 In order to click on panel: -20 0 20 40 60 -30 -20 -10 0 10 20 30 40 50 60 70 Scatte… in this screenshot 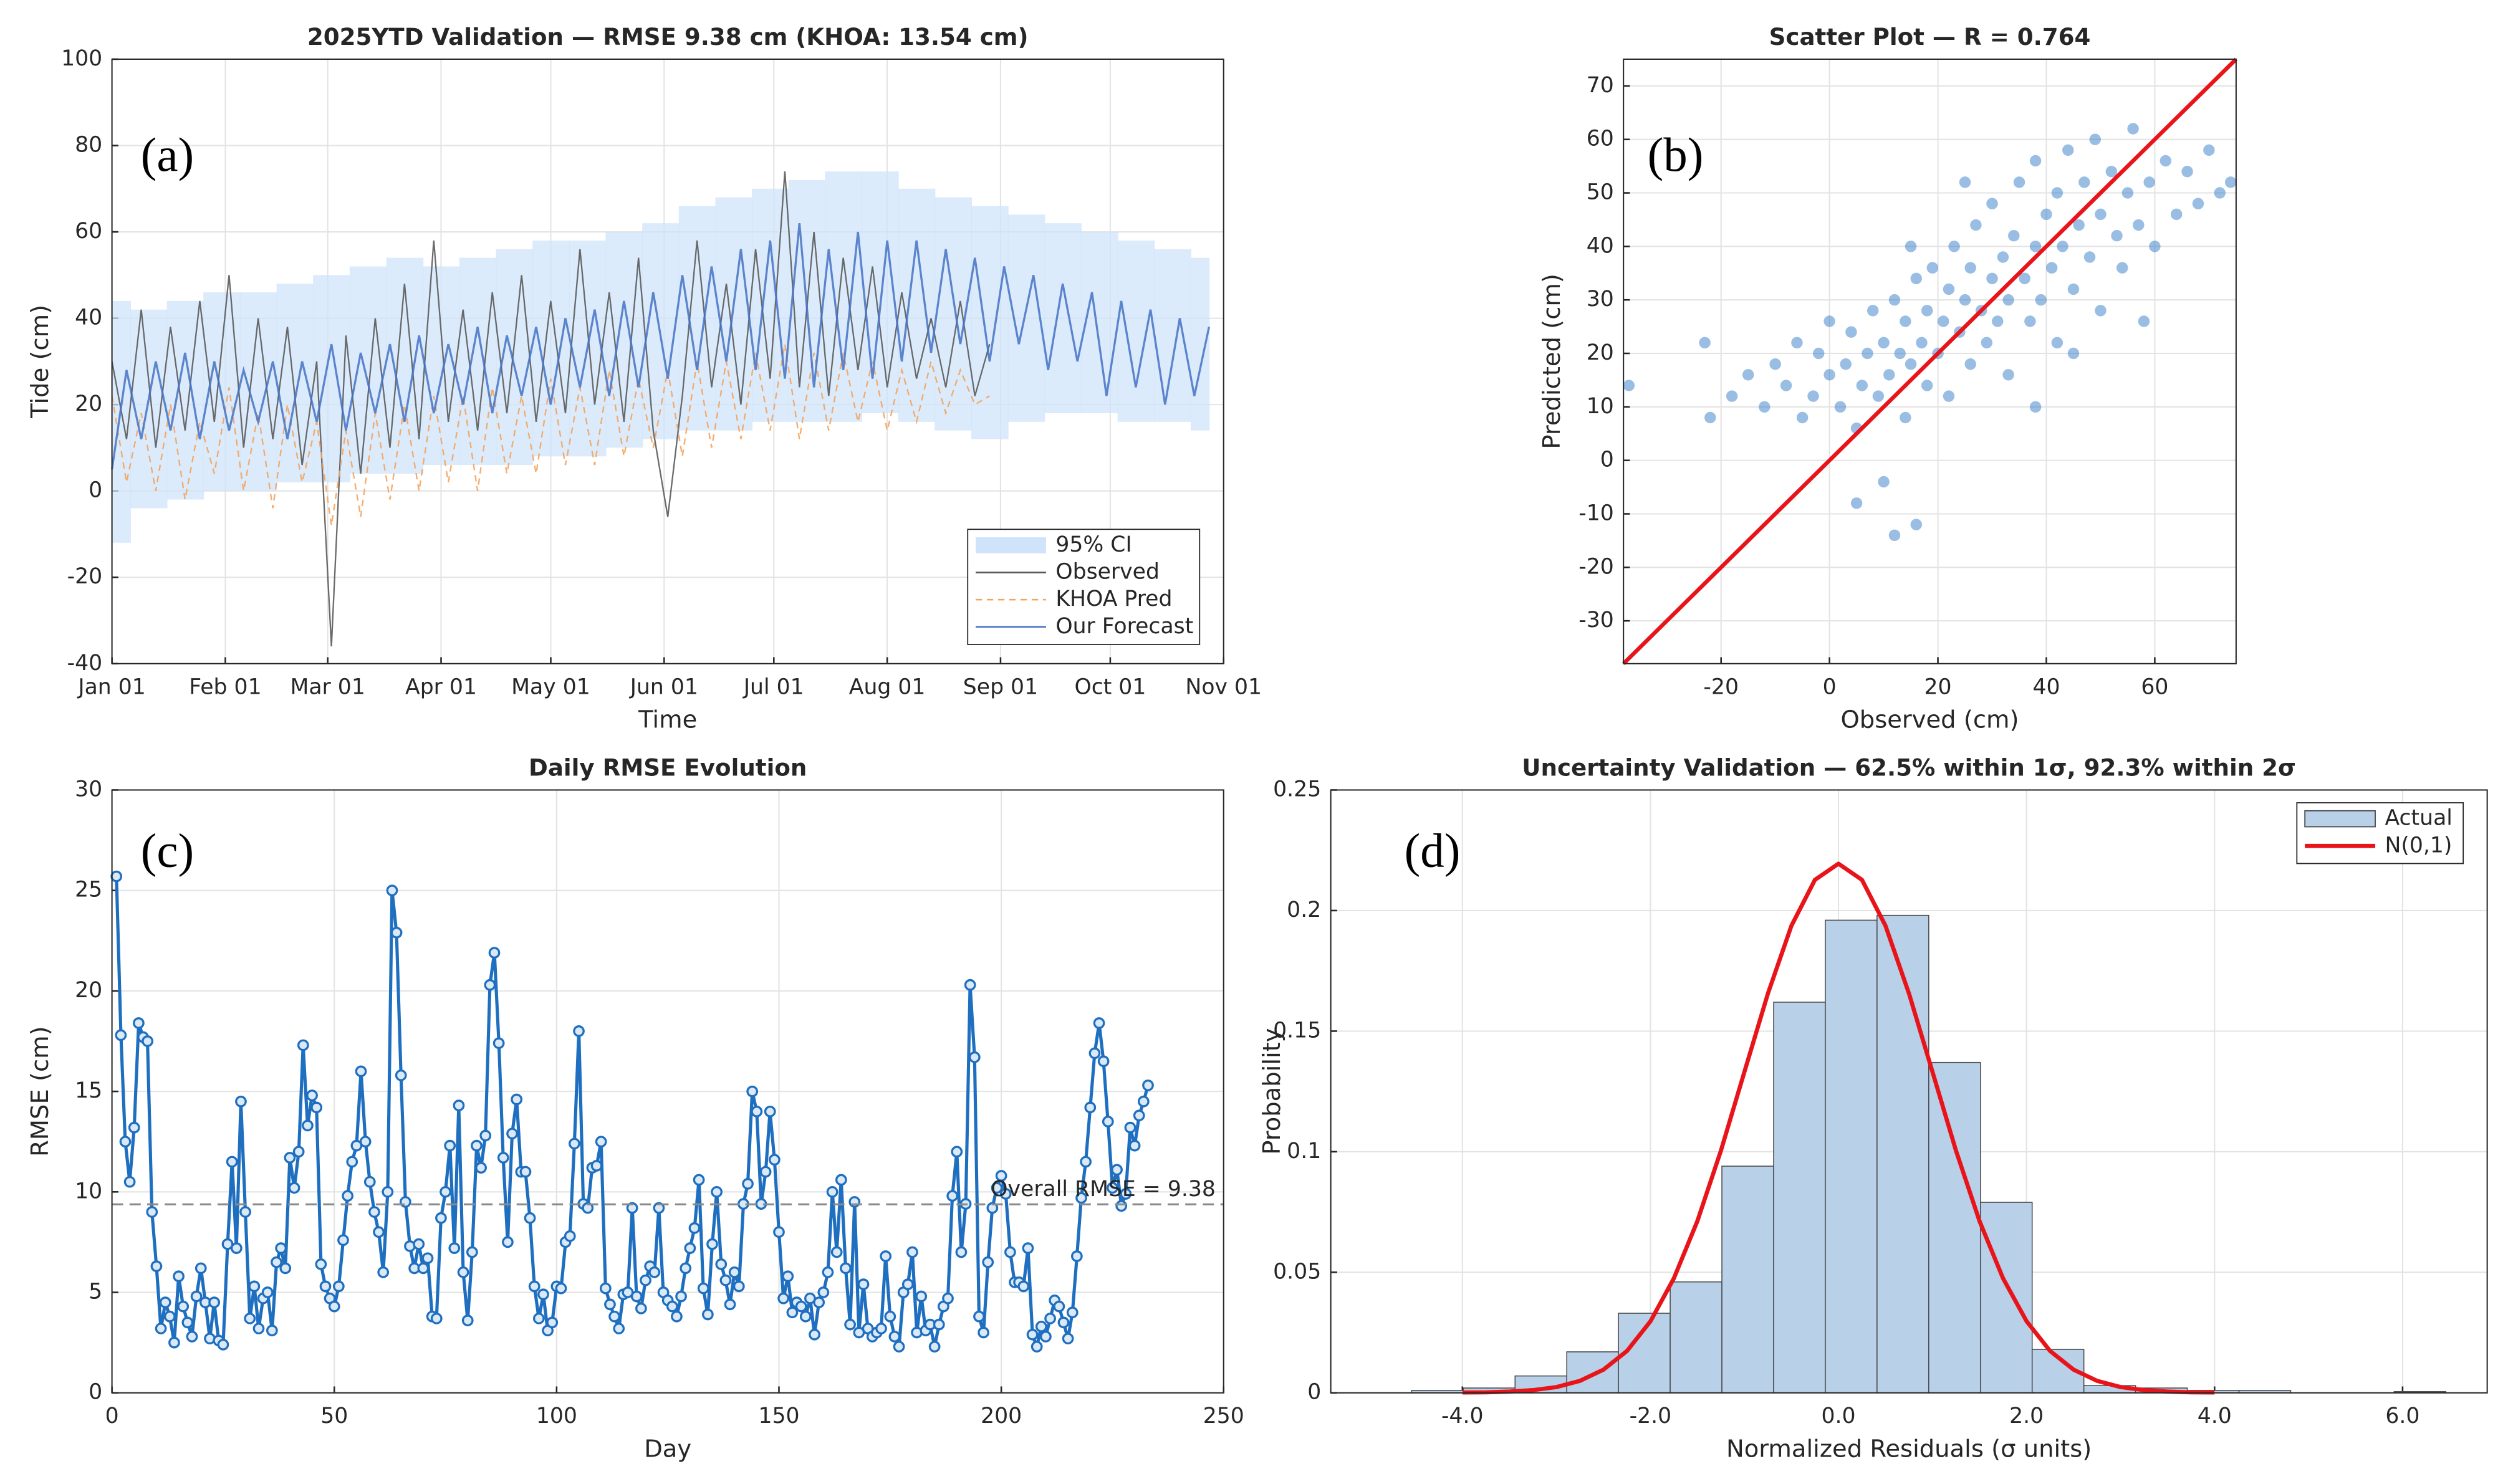, I will do `click(1888, 378)`.